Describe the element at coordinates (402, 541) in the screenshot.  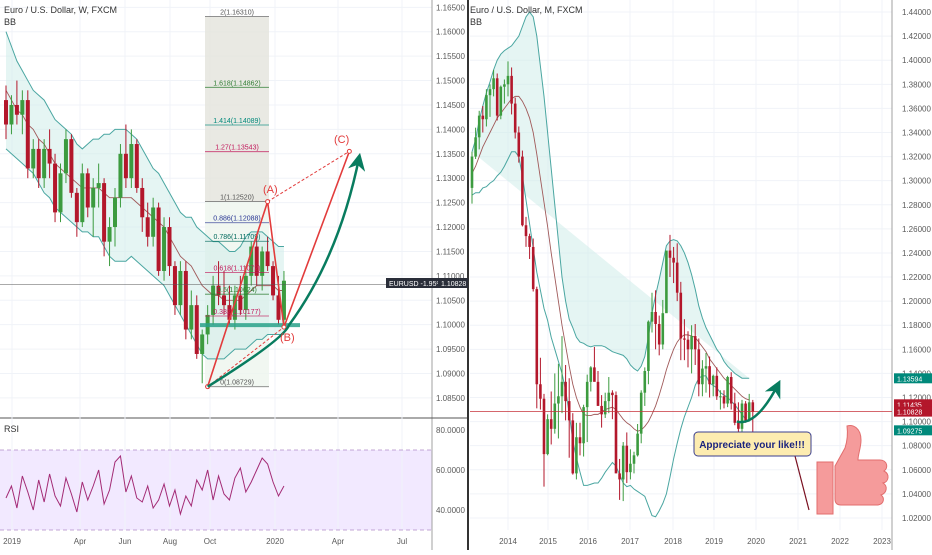
I see `left-x-tick: Jul` at that location.